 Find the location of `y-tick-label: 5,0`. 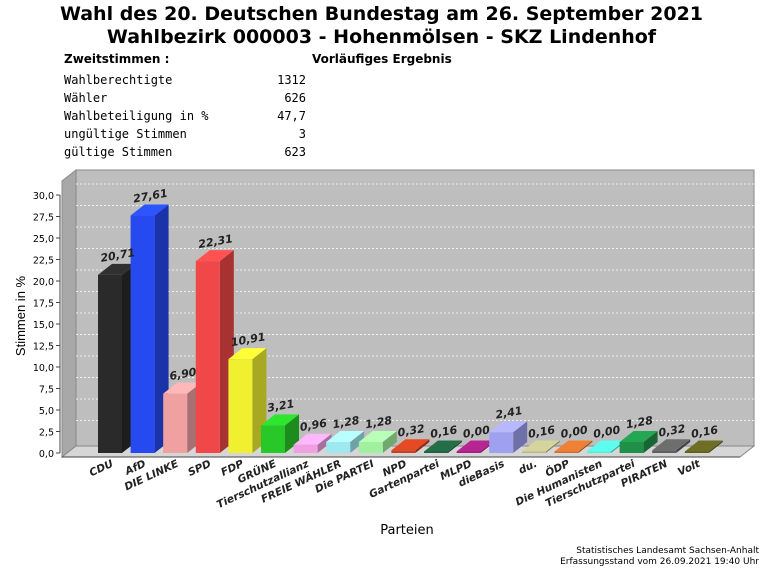

y-tick-label: 5,0 is located at coordinates (46, 411).